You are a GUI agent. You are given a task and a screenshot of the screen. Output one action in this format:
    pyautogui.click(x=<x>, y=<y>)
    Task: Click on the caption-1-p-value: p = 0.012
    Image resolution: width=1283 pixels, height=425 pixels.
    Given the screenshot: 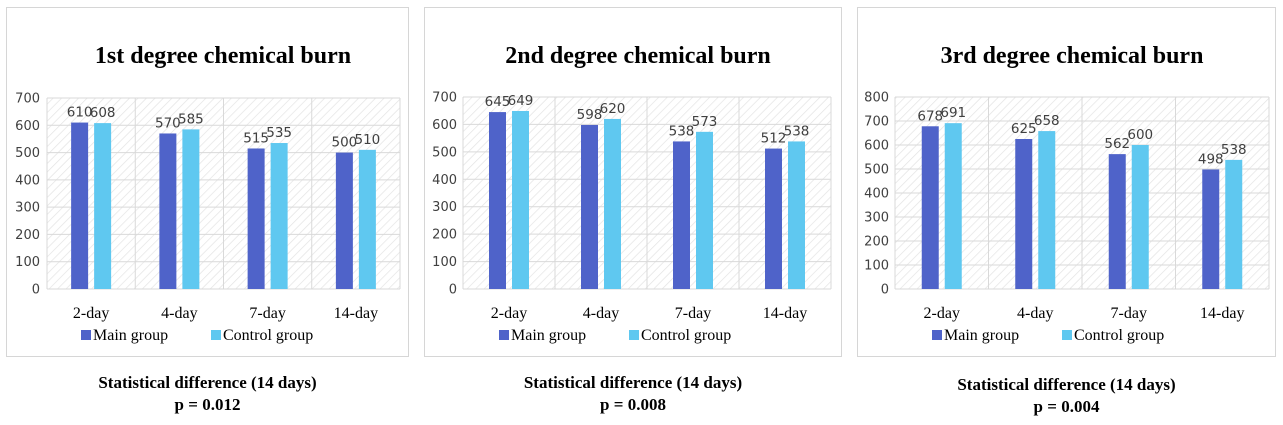 What is the action you would take?
    pyautogui.click(x=207, y=404)
    